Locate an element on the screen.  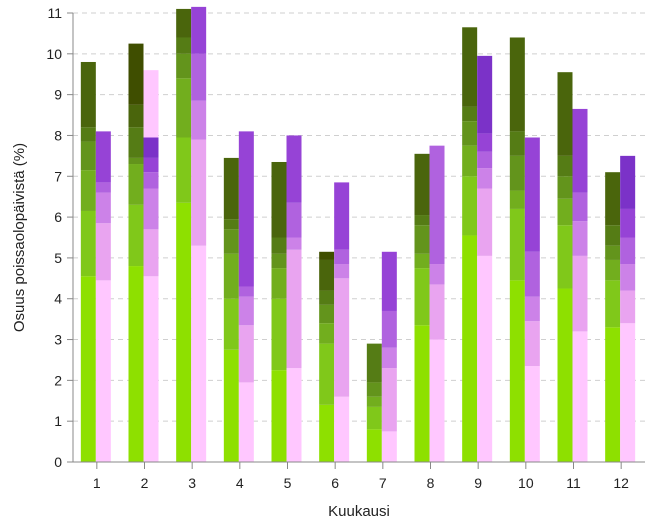
y-tick-labels: 0 1 2 3 4 5 6 7 8 9 10 11 is located at coordinates (59, 237).